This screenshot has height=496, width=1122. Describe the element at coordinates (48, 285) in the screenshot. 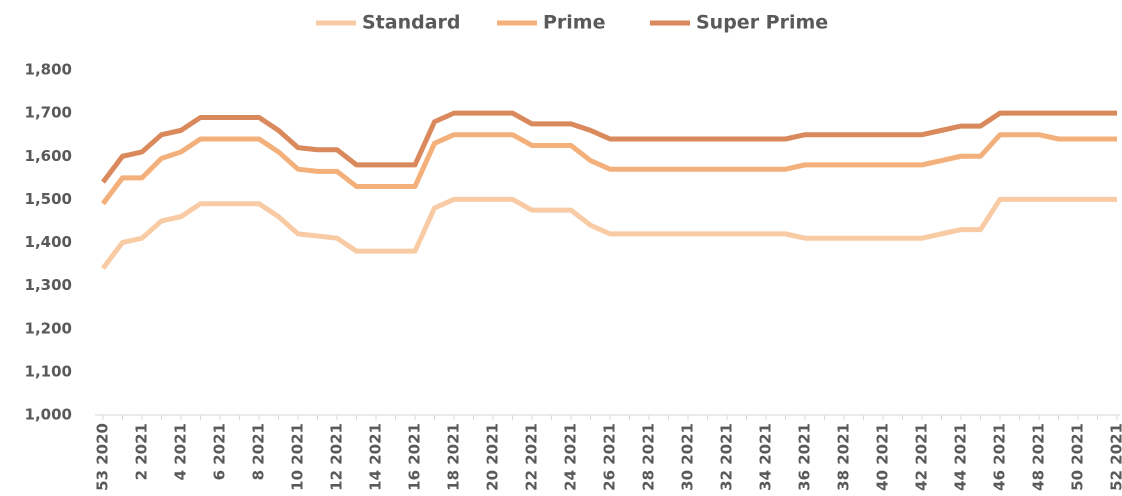

I see `y-tick-label: 1,300` at that location.